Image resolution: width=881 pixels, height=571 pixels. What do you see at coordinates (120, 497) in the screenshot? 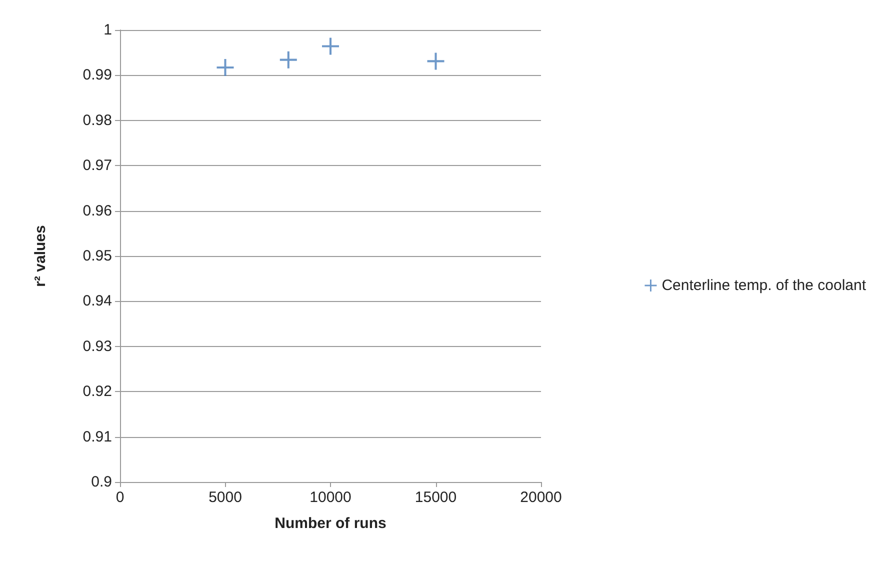
I see `x-tick-label: 0` at bounding box center [120, 497].